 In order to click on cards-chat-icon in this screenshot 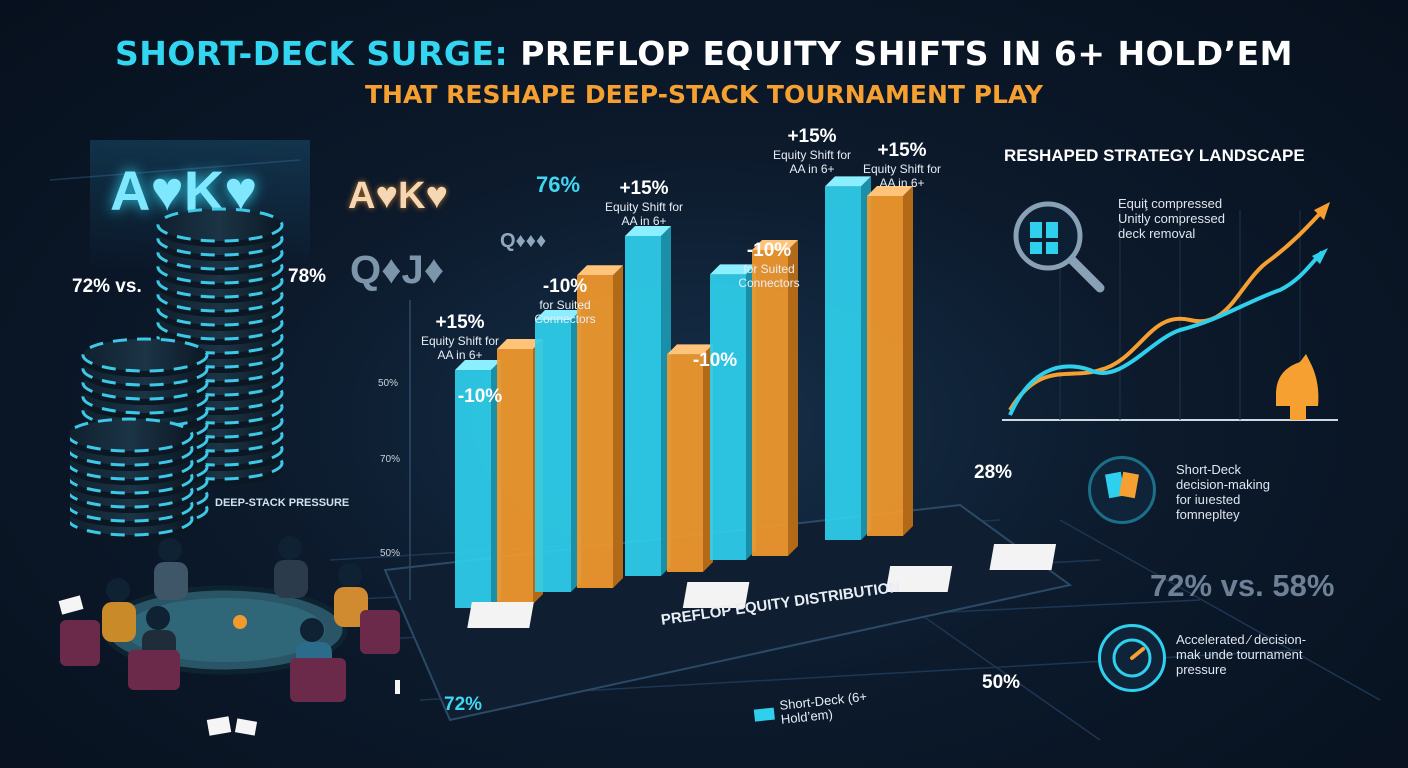, I will do `click(1122, 490)`.